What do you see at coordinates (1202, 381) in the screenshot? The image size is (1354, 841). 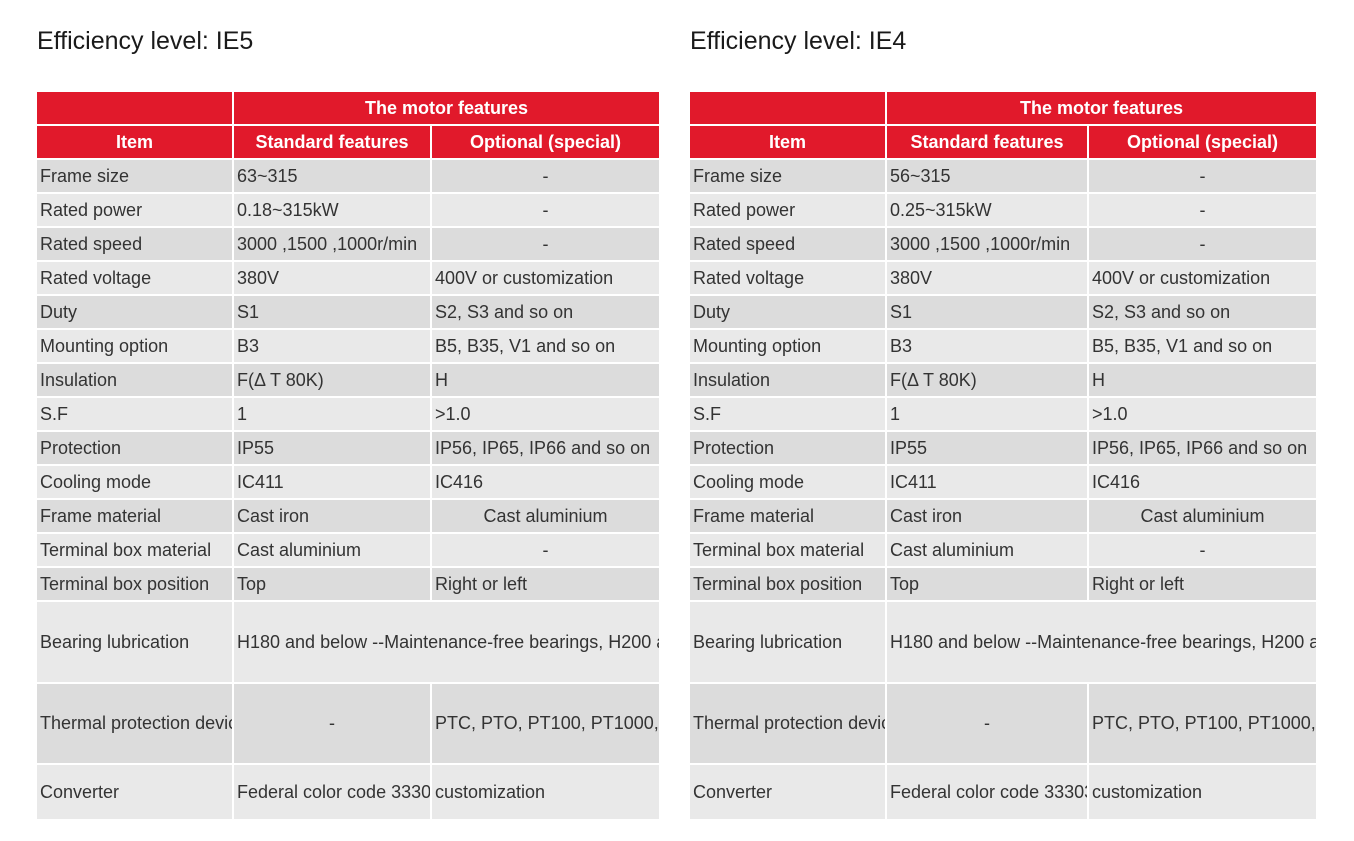 I see `row-optional-value: H` at bounding box center [1202, 381].